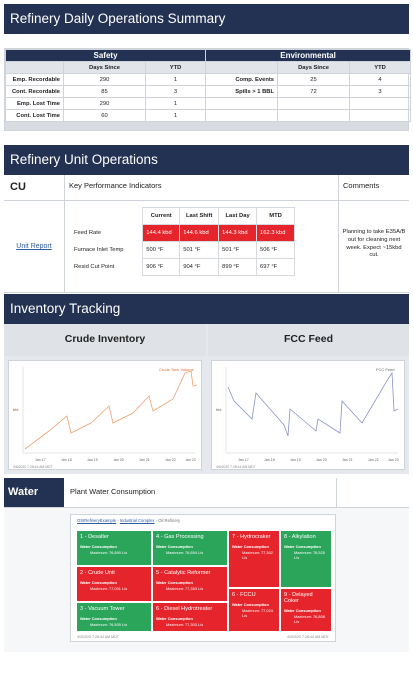  I want to click on breadcrumb-item: Industrial Complex, so click(137, 520).